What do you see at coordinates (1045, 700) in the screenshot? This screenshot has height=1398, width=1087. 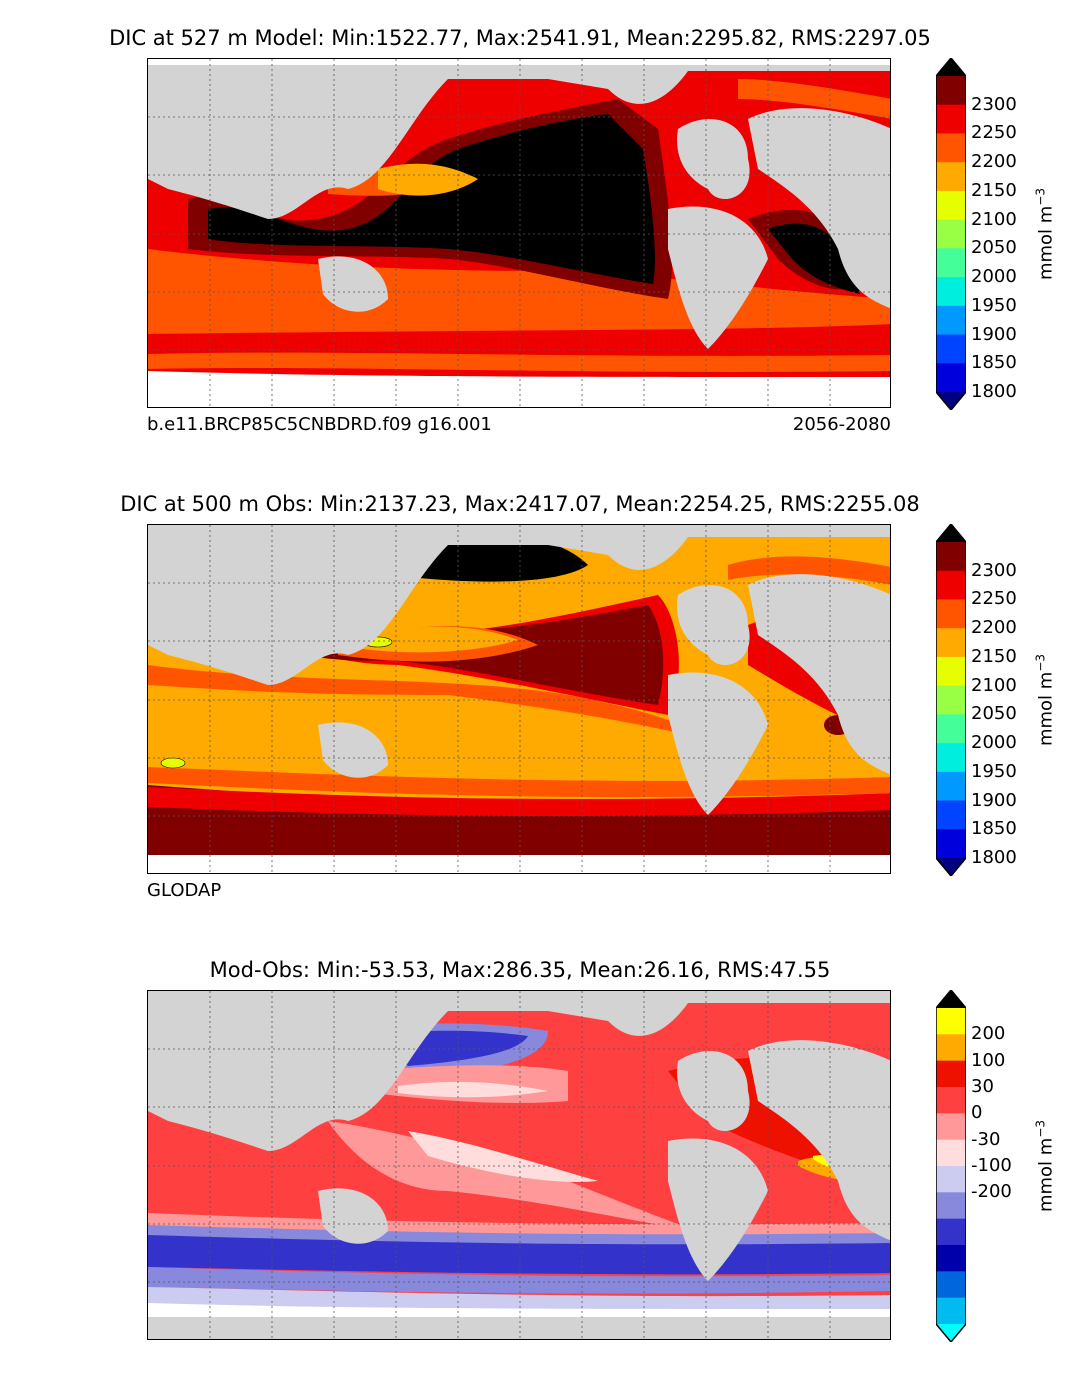 I see `obs-colorbar-unit: mmol m−3` at bounding box center [1045, 700].